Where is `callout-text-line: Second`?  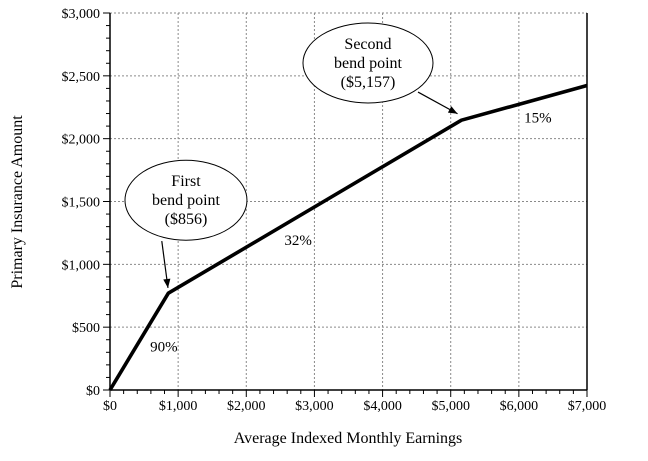
callout-text-line: Second is located at coordinates (367, 44).